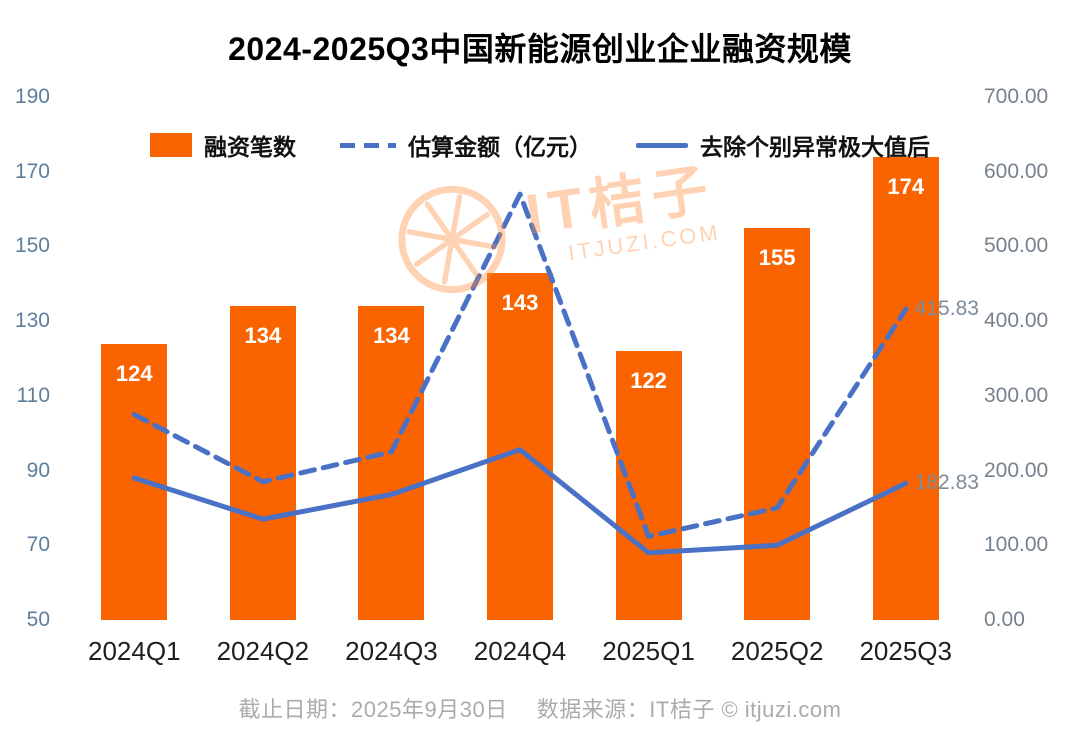  What do you see at coordinates (540, 709) in the screenshot?
I see `footer-note: 截止日期：2025年9月30日 数据来源：IT桔子 © itjuzi.com` at bounding box center [540, 709].